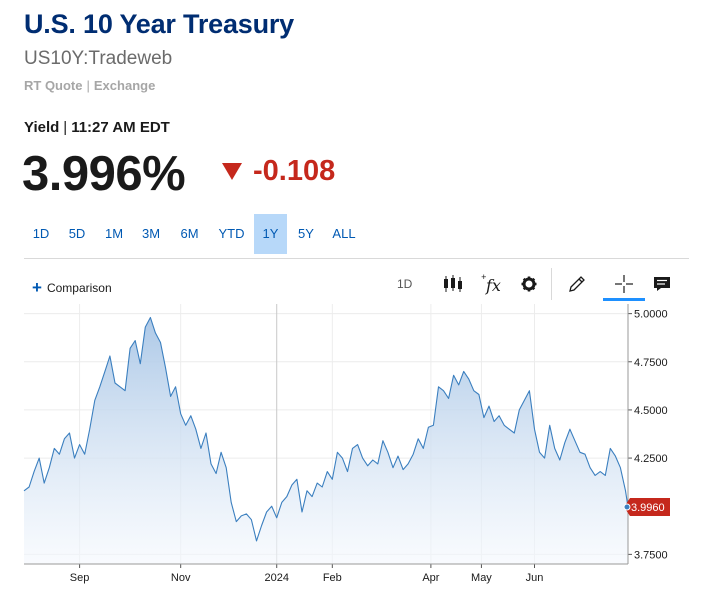  What do you see at coordinates (306, 233) in the screenshot?
I see `range-tab-5y: 5Y` at bounding box center [306, 233].